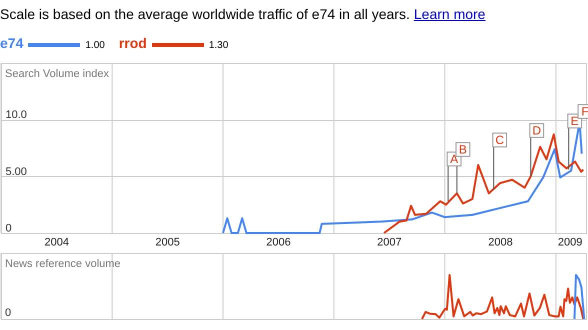 This screenshot has width=588, height=330. What do you see at coordinates (16, 115) in the screenshot?
I see `y-tick-label: 10.0` at bounding box center [16, 115].